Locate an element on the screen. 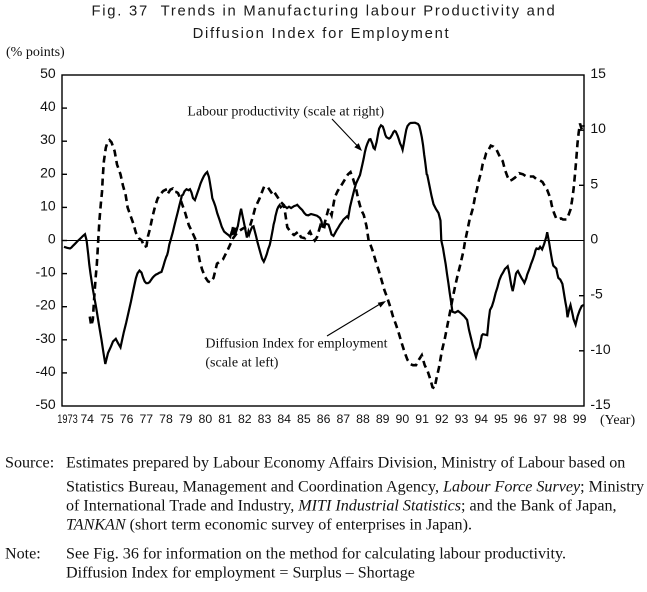  svg-text: 5 is located at coordinates (594, 183).